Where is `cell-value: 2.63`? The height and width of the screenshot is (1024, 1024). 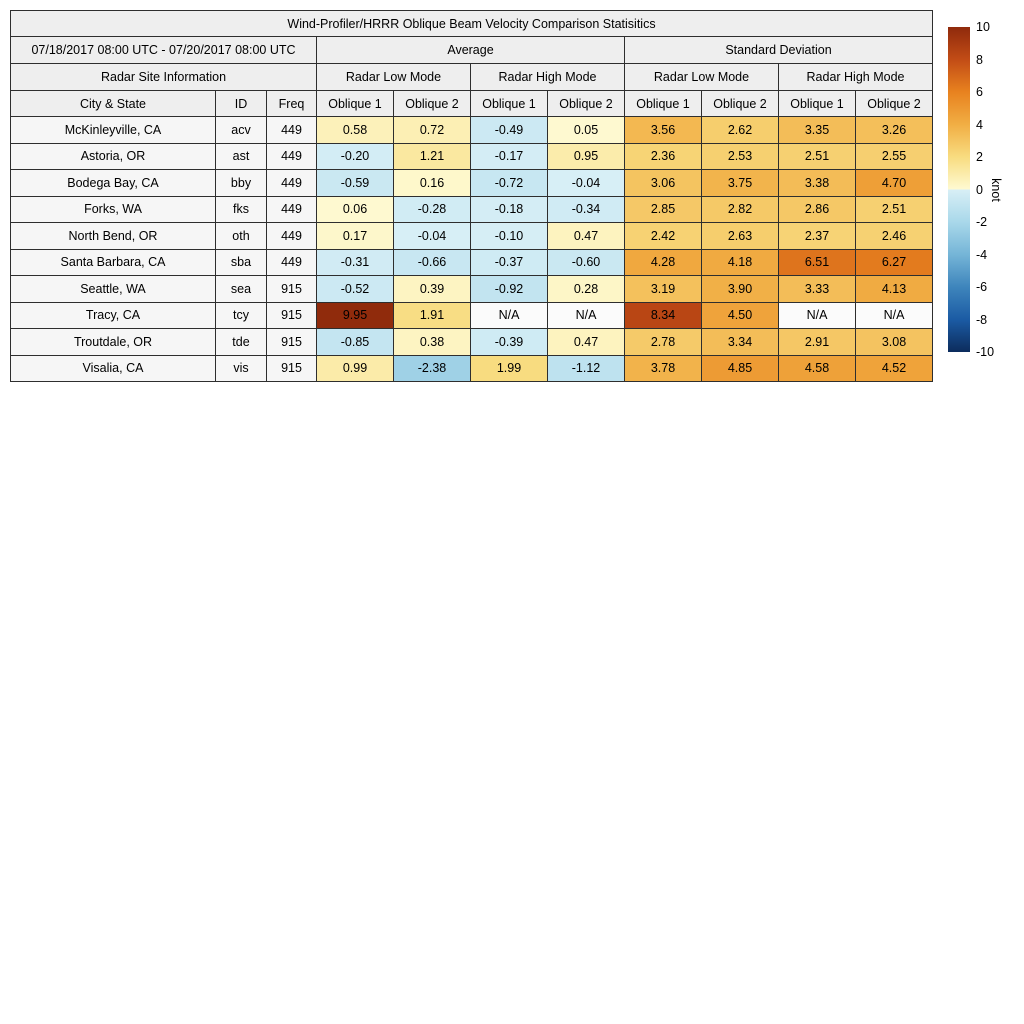 cell-value: 2.63 is located at coordinates (740, 236).